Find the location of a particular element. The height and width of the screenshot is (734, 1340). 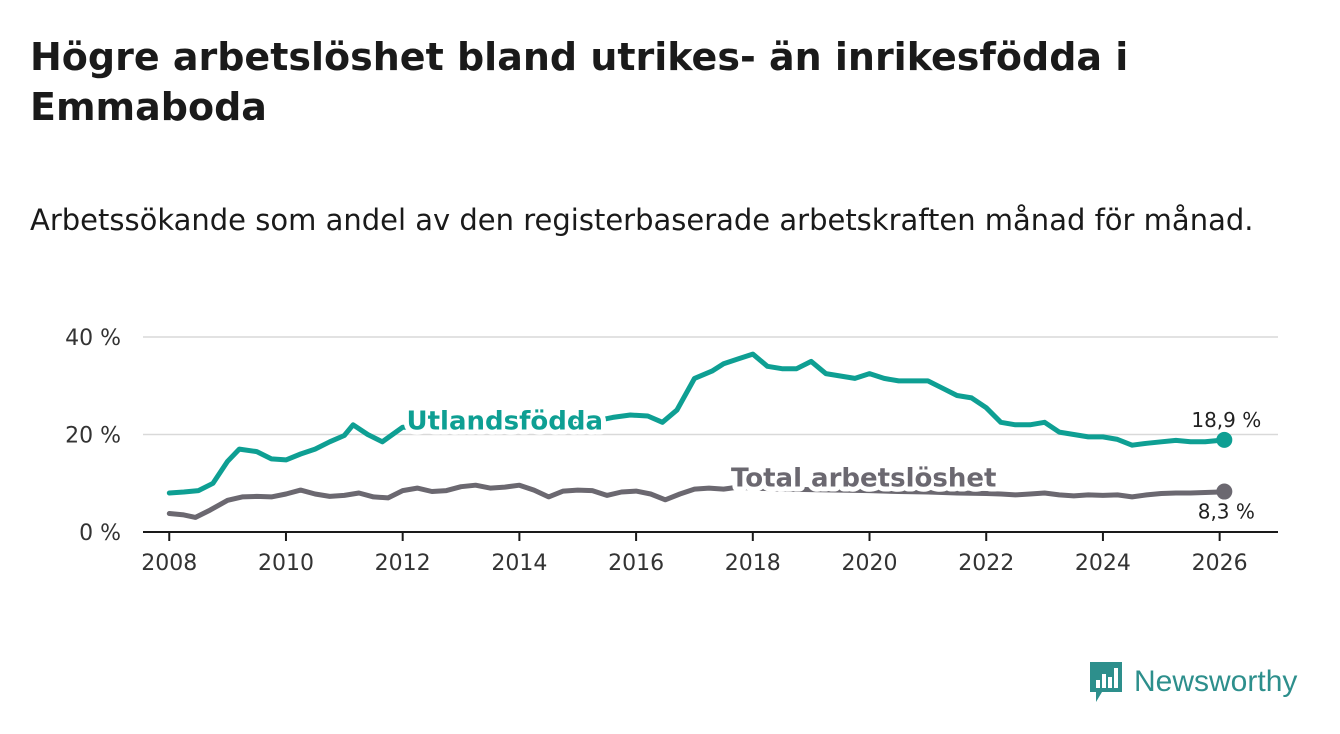

y-axis-ticks: 0 % 20 % 40 % is located at coordinates (93, 436).